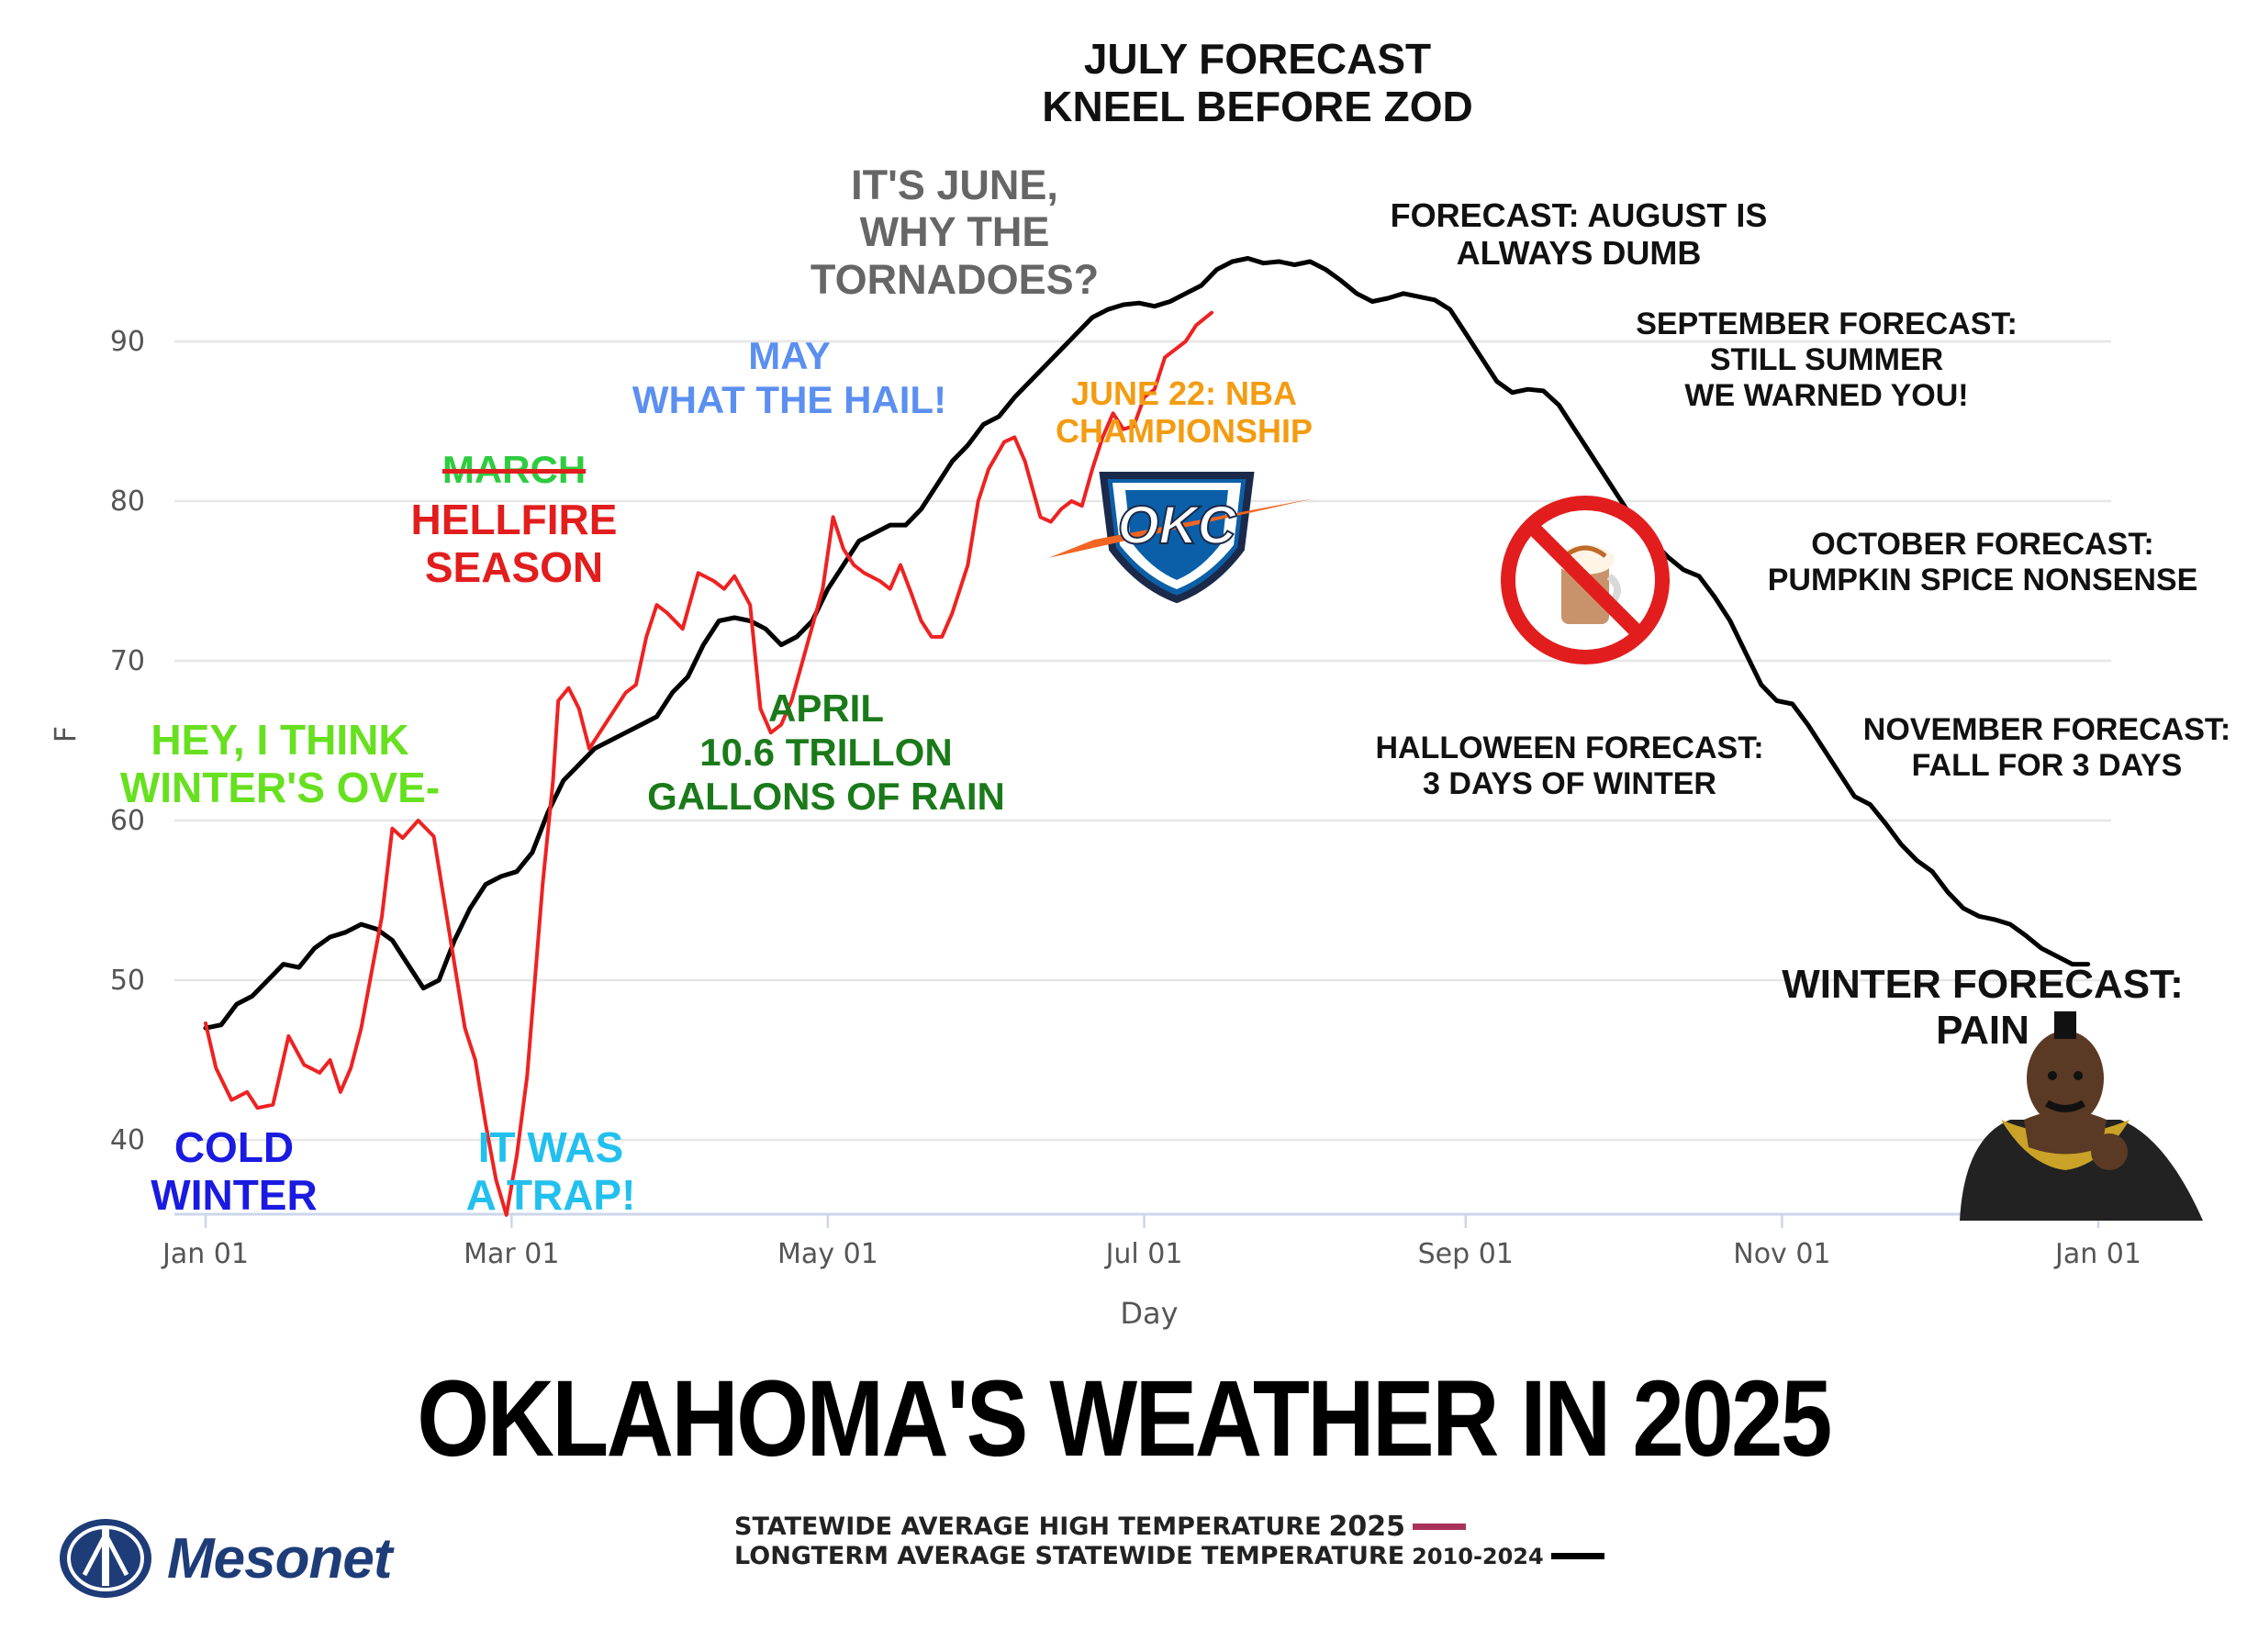 This screenshot has height=1652, width=2247. Describe the element at coordinates (514, 470) in the screenshot. I see `annotation-march-struck: MARCH` at that location.